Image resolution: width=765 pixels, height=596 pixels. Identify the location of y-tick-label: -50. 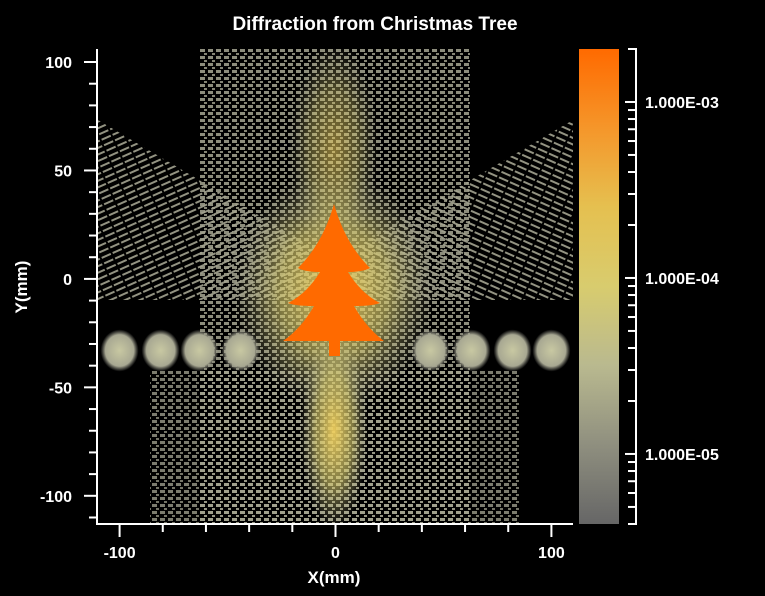
(60, 388).